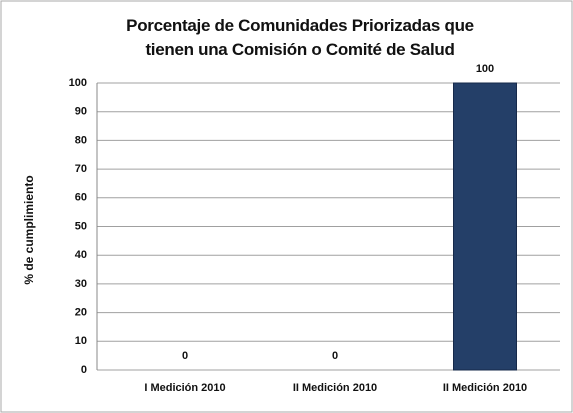 This screenshot has width=573, height=413. I want to click on y-tick-label: 40, so click(81, 255).